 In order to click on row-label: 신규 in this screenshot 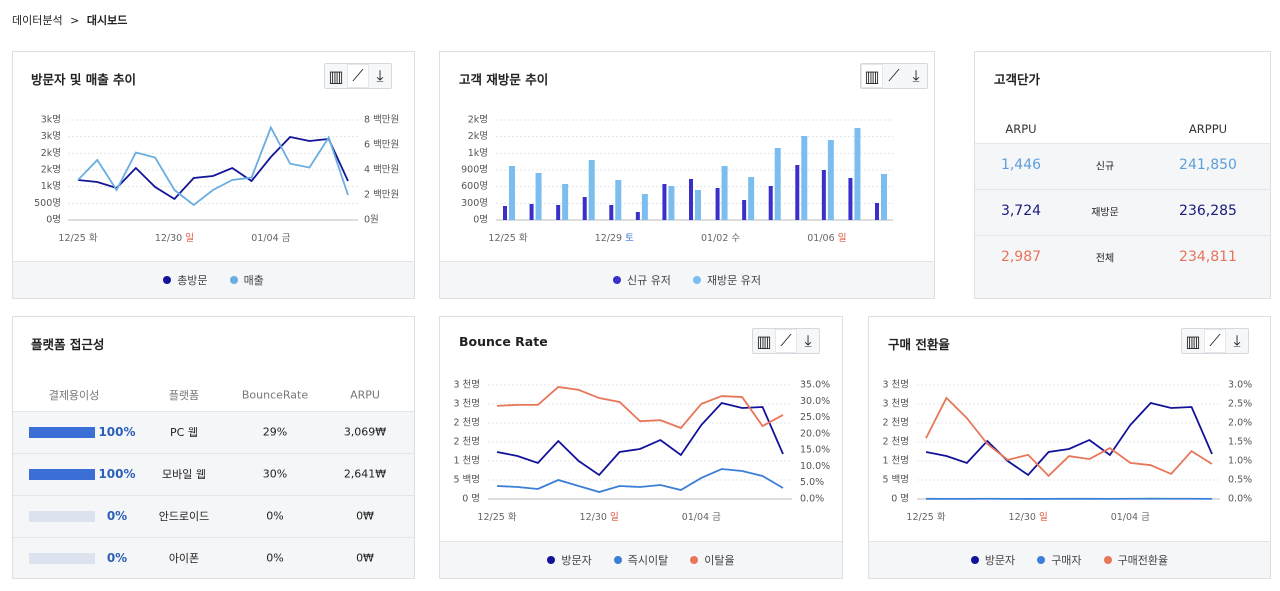, I will do `click(1105, 167)`.